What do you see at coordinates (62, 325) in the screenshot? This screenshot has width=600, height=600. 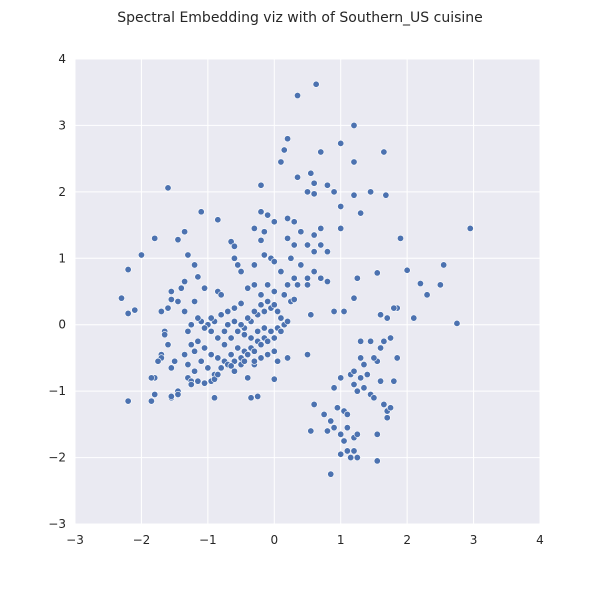 I see `y-tick-label: 0` at bounding box center [62, 325].